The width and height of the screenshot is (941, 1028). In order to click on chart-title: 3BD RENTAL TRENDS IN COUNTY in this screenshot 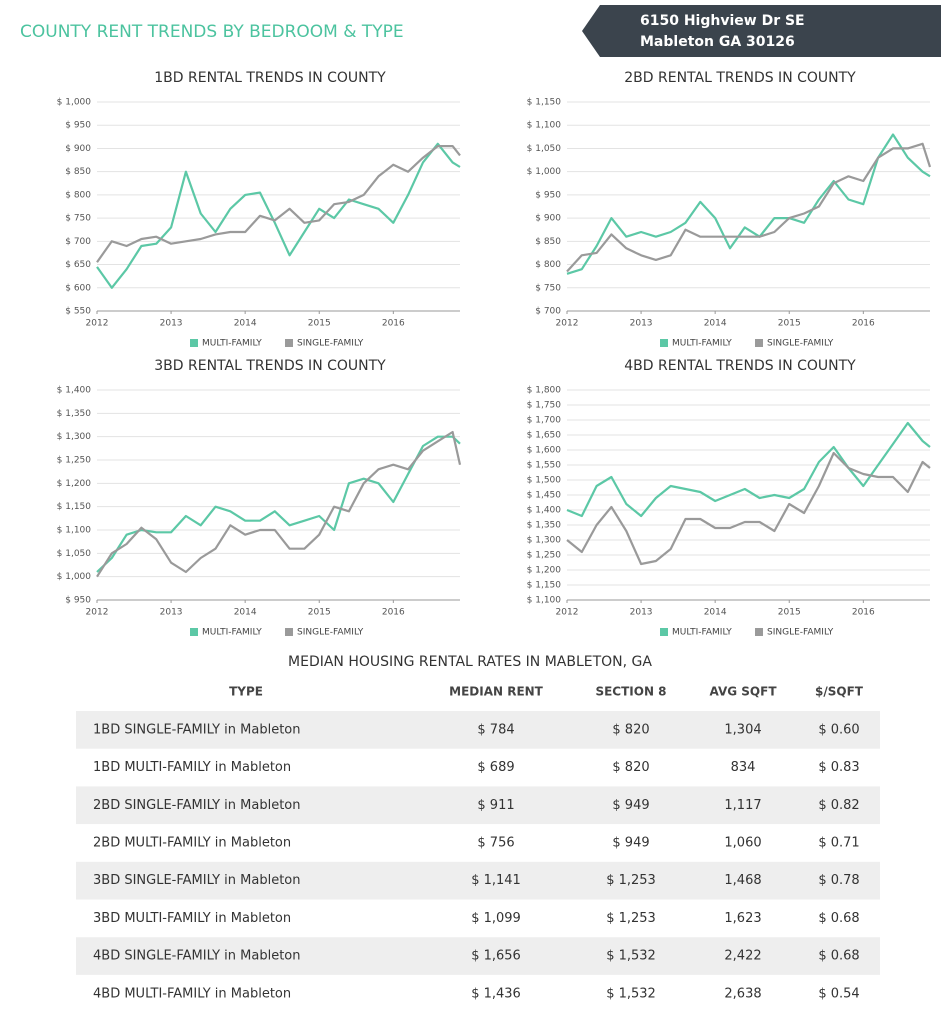, I will do `click(270, 366)`.